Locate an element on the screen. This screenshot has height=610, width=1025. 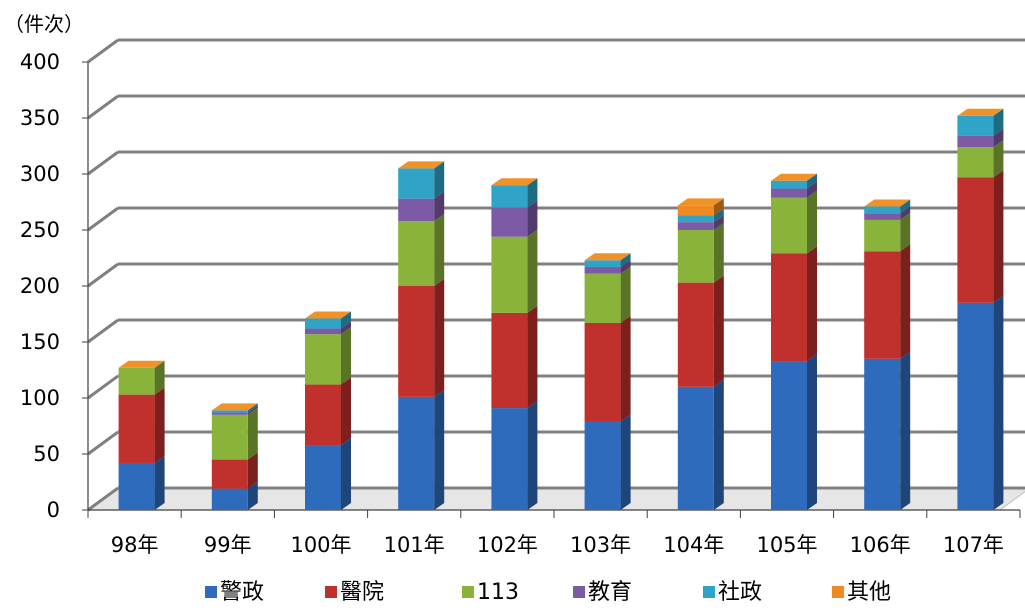
legend-label: 113 is located at coordinates (498, 592).